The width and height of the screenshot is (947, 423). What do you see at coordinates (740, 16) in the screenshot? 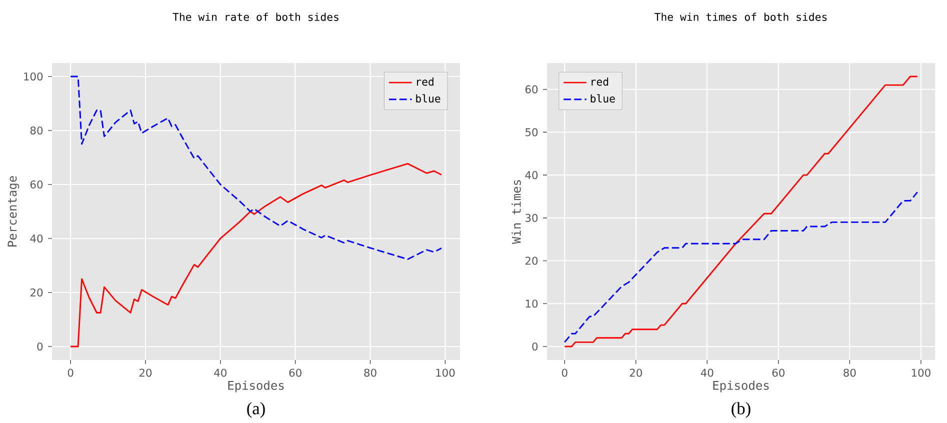
I see `chart-title: The win times of both sides` at bounding box center [740, 16].